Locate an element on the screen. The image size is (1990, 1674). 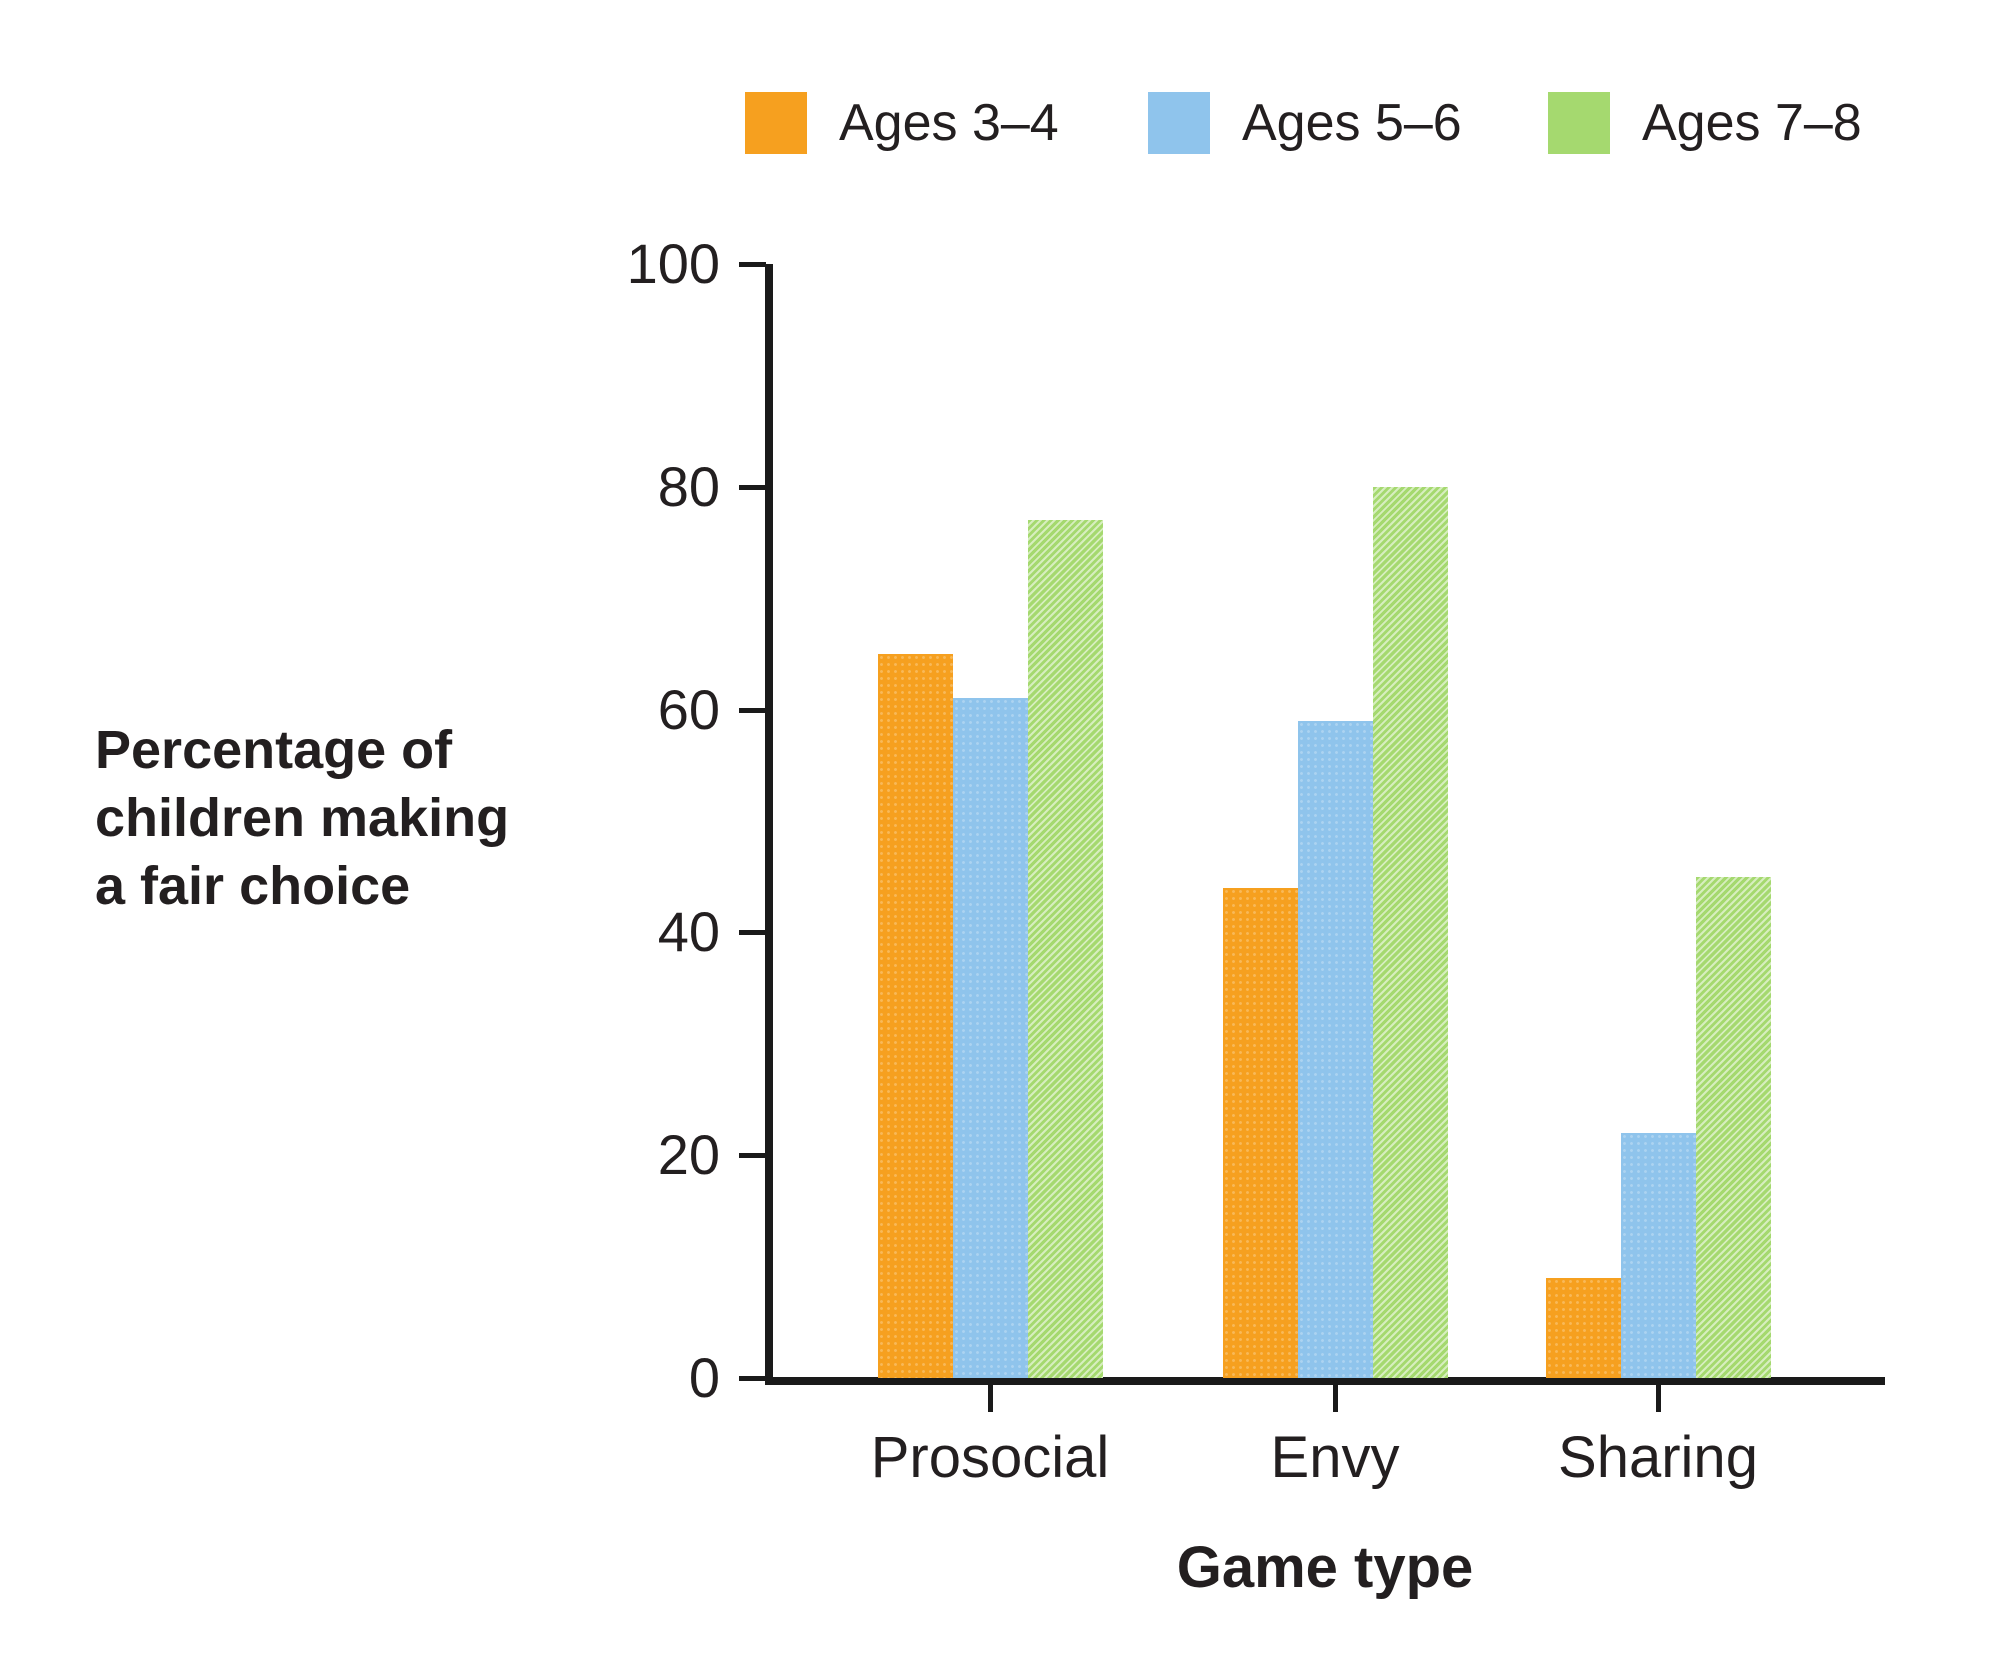
legend-item-ages-7-8: Ages 7–8 is located at coordinates (1705, 123).